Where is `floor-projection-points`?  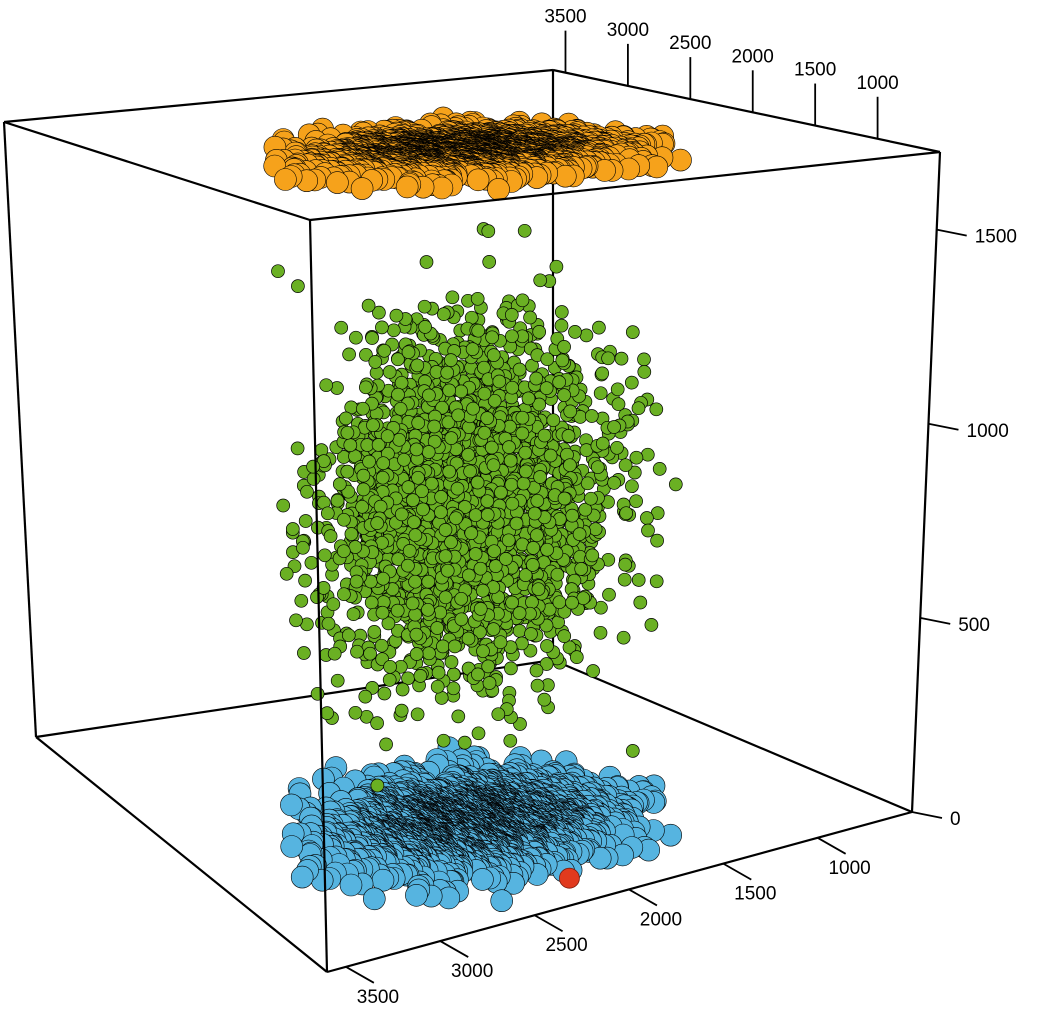
floor-projection-points is located at coordinates (481, 824).